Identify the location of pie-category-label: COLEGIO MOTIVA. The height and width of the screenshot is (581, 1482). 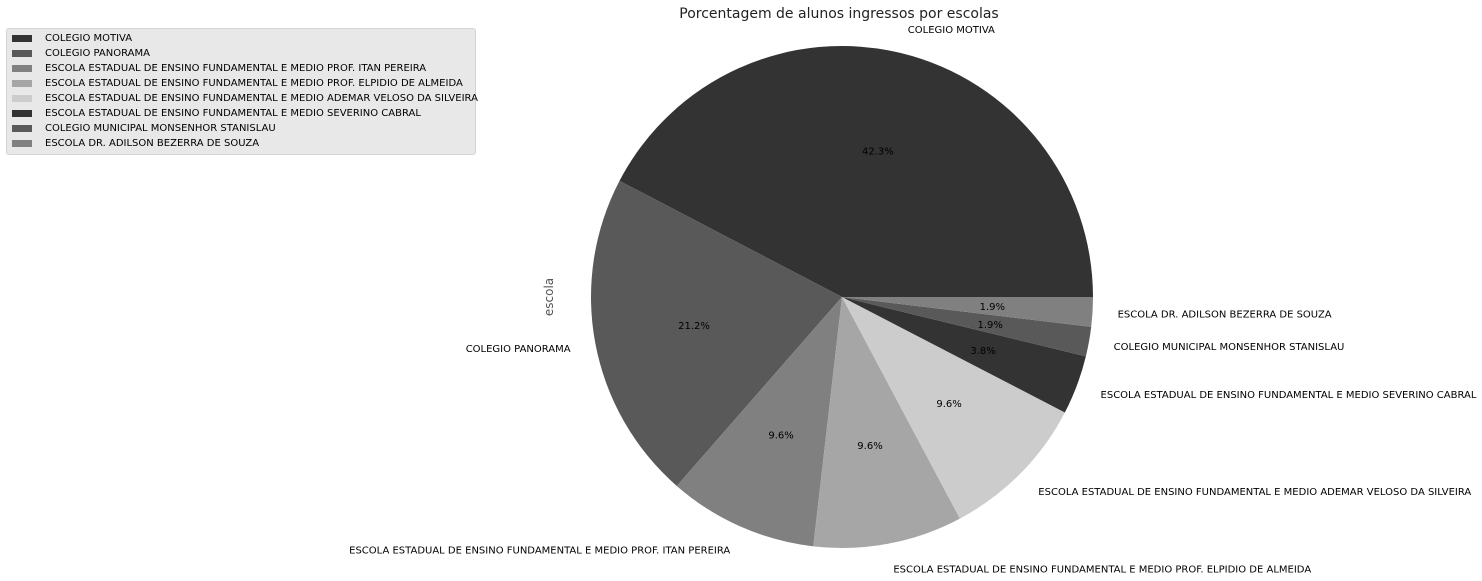
(951, 30).